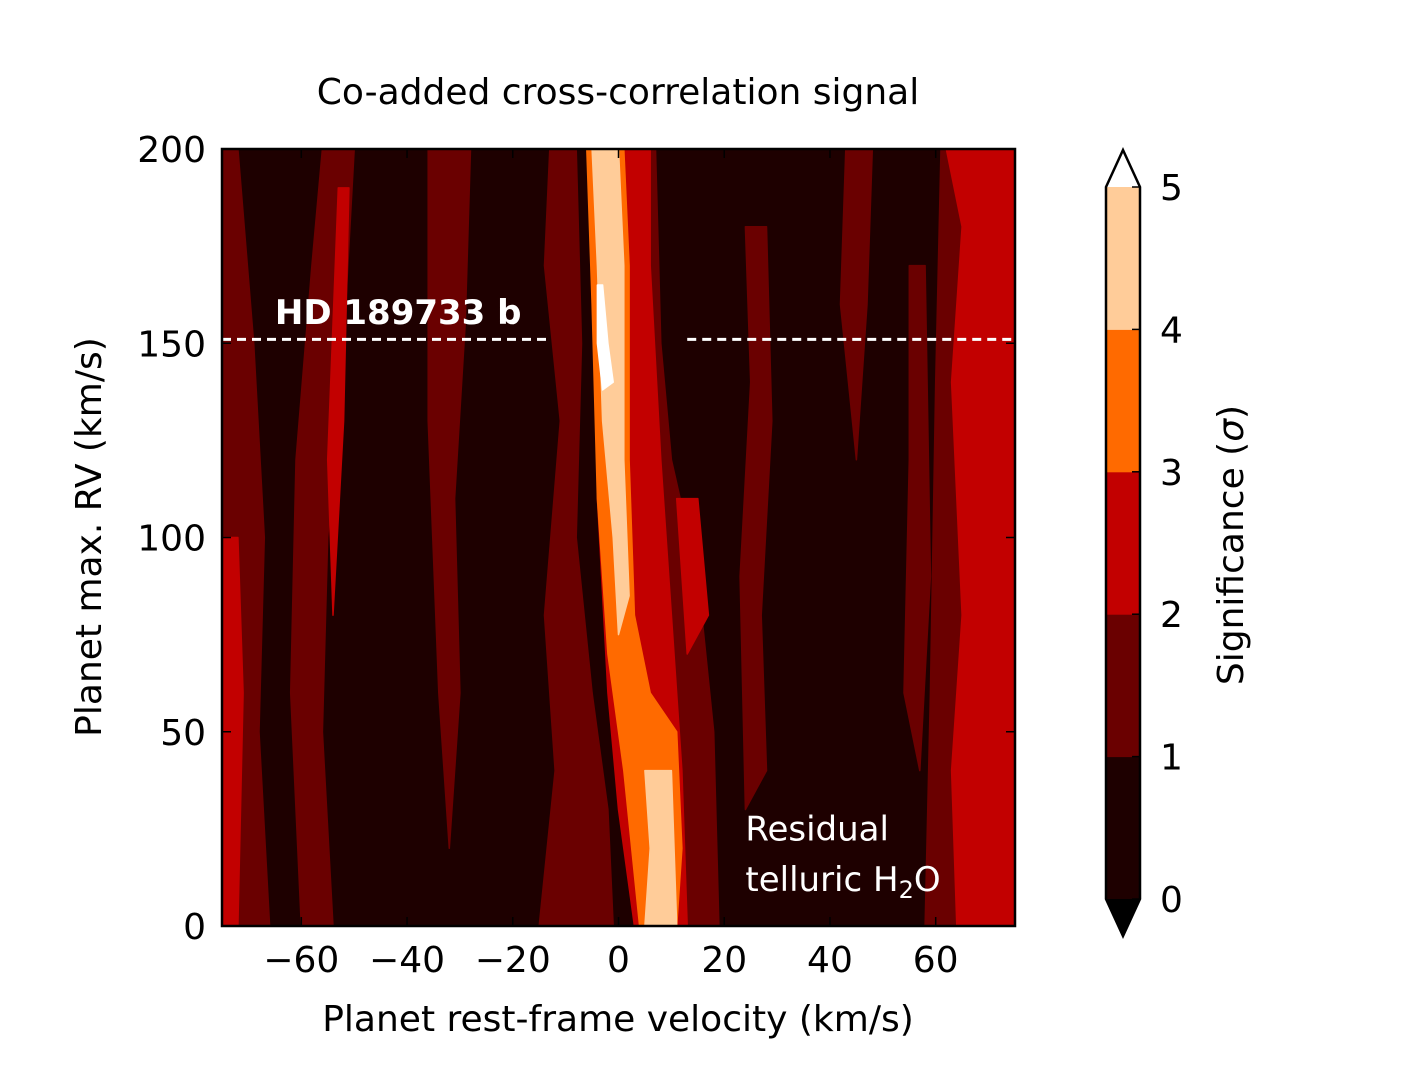 Image resolution: width=1422 pixels, height=1066 pixels. I want to click on x-tick-label: −20, so click(513, 960).